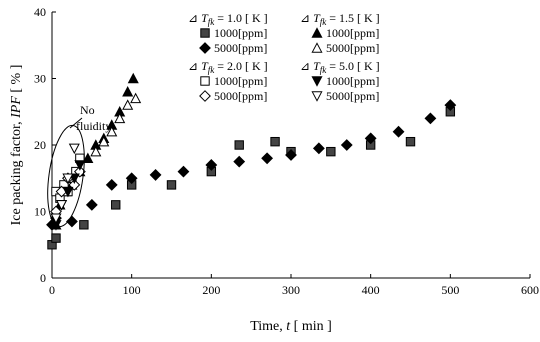  I want to click on x-tick-label: 600, so click(530, 290).